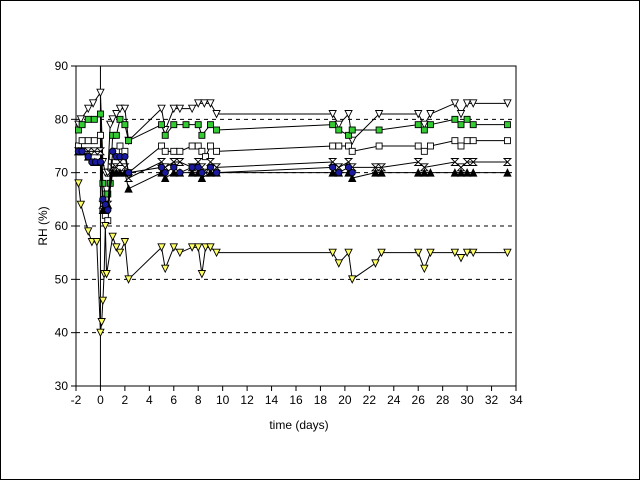 This screenshot has height=480, width=640. Describe the element at coordinates (198, 400) in the screenshot. I see `x-tick-label: 8` at that location.